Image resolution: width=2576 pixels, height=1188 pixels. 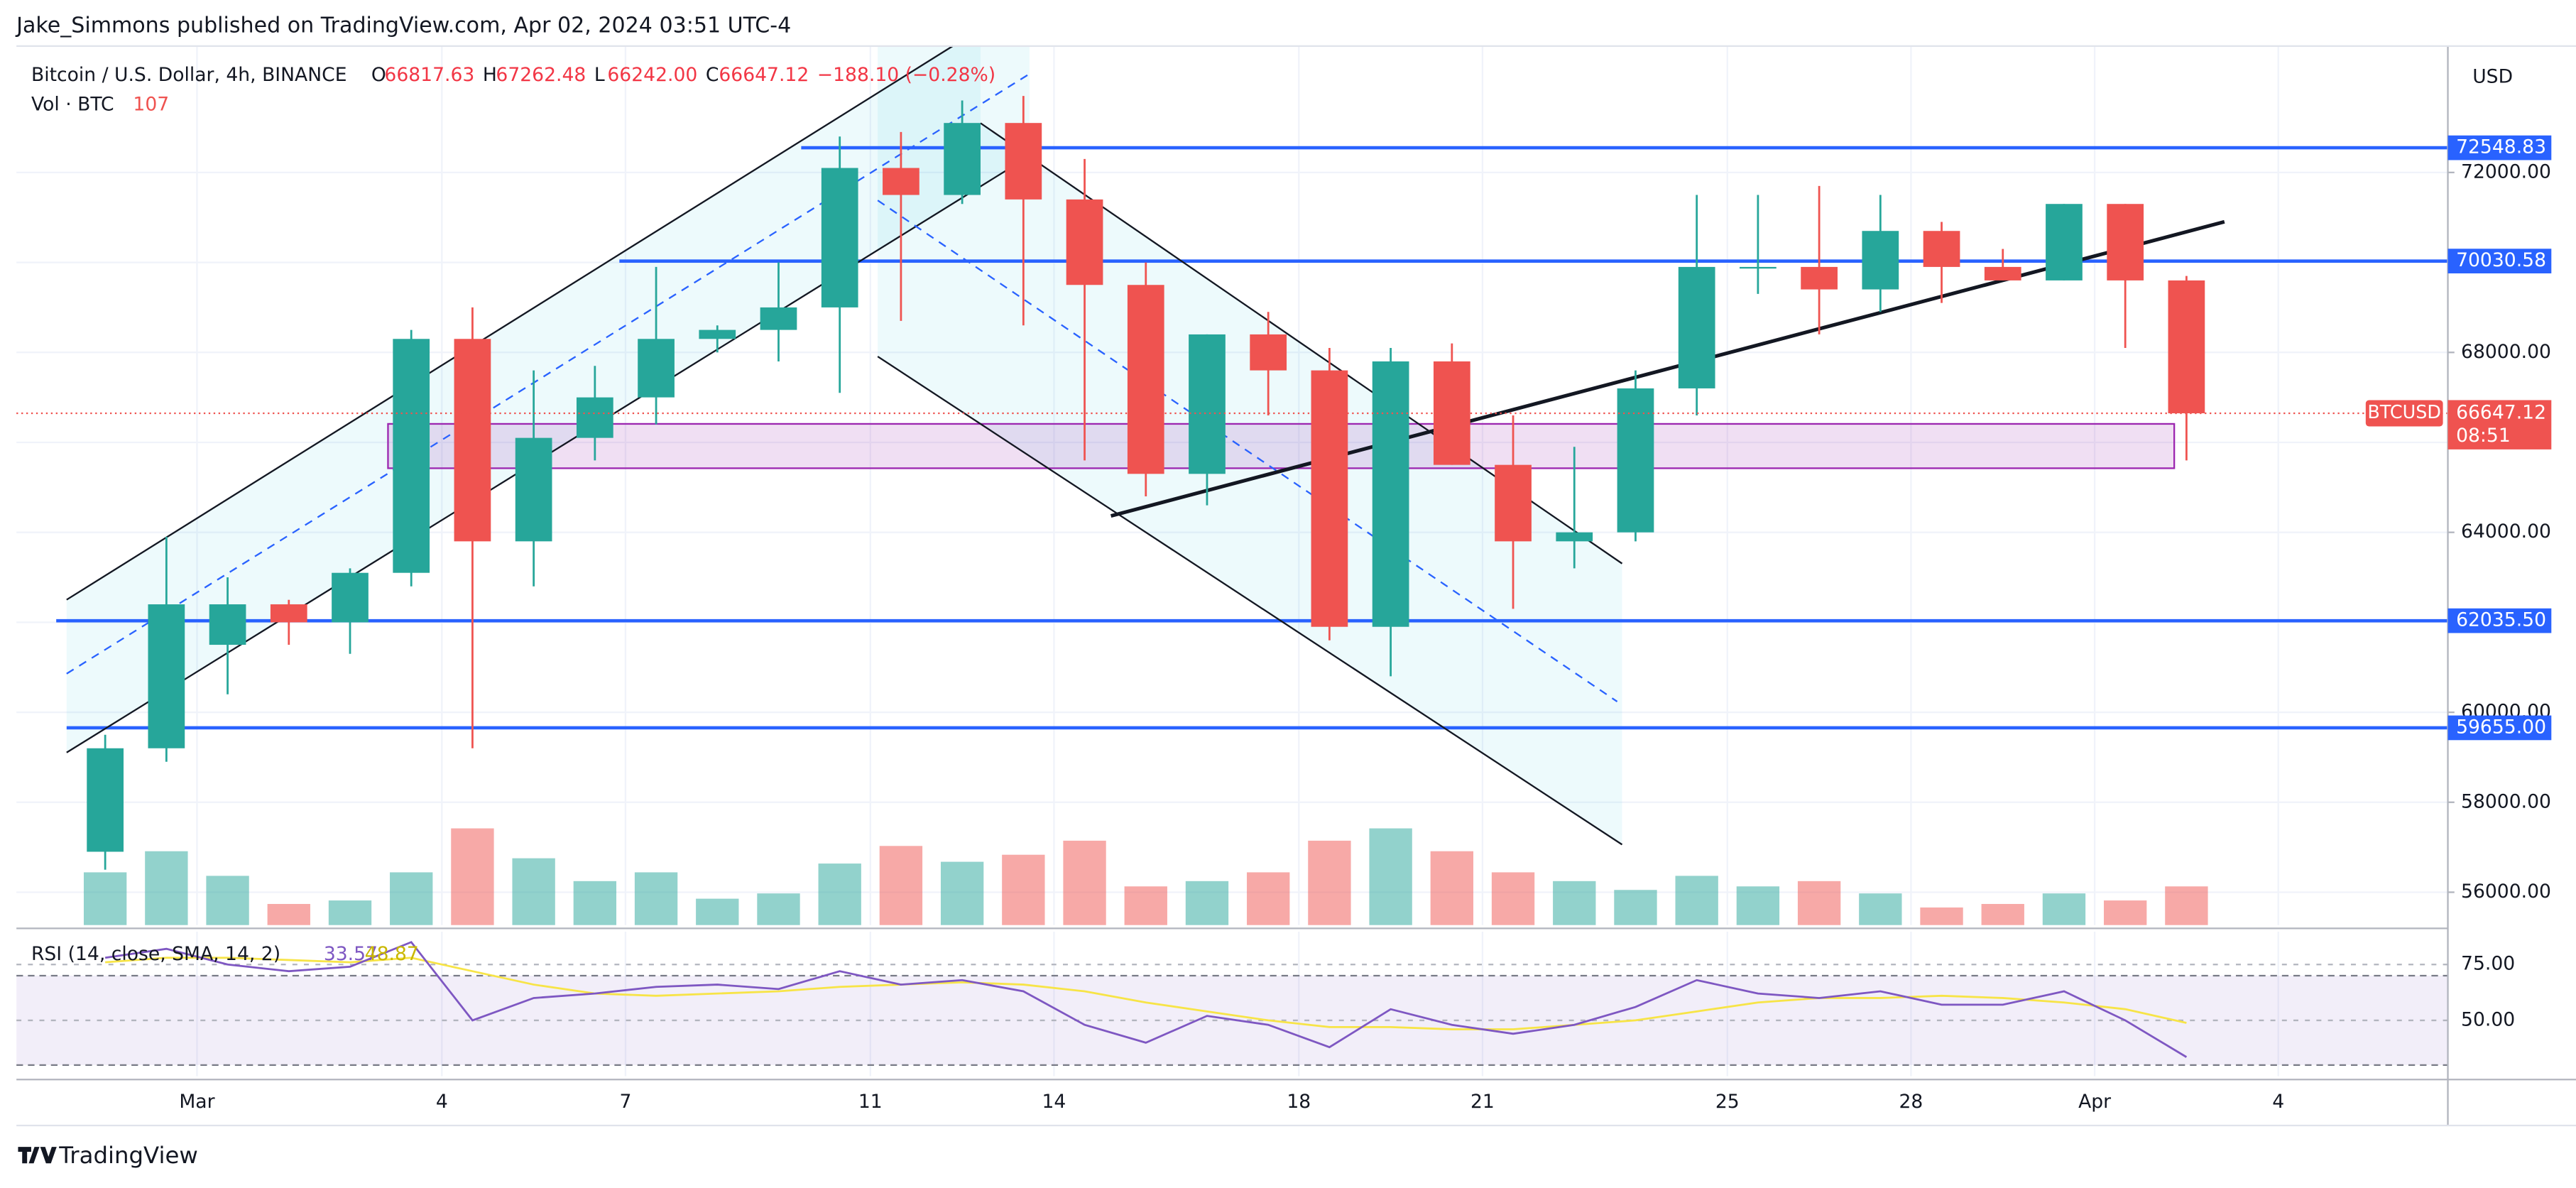 I want to click on level-label: 62035.50, so click(x=2501, y=620).